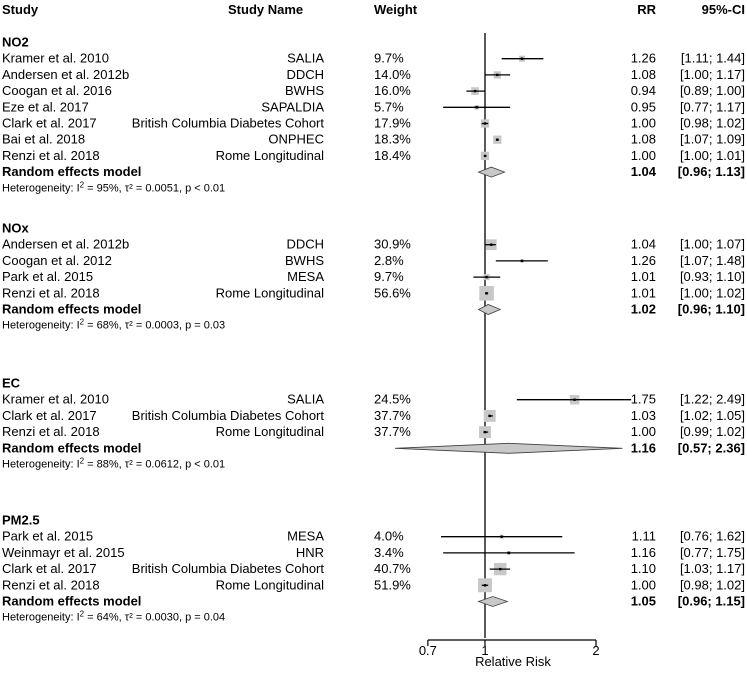  I want to click on study-label: Weinmayr et al. 2015, so click(63, 552).